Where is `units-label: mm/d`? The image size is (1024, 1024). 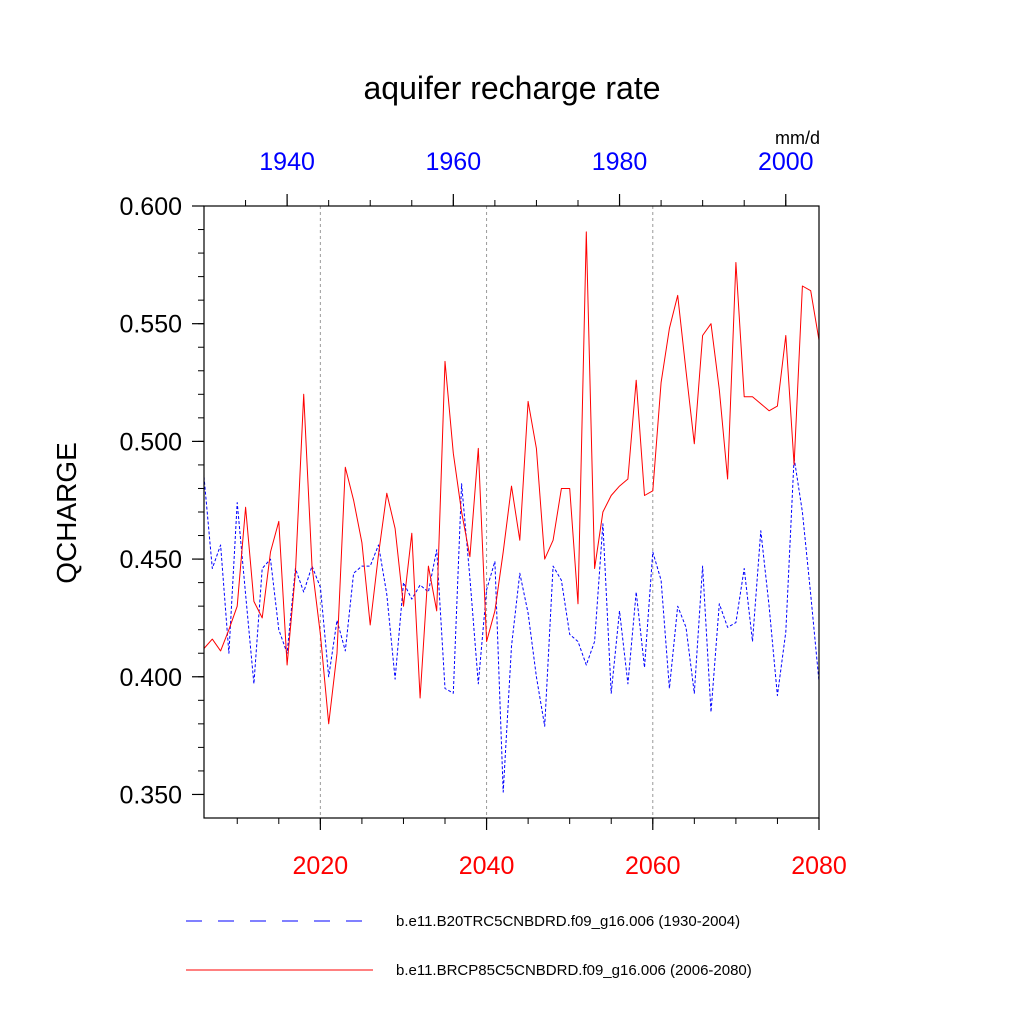
units-label: mm/d is located at coordinates (797, 138).